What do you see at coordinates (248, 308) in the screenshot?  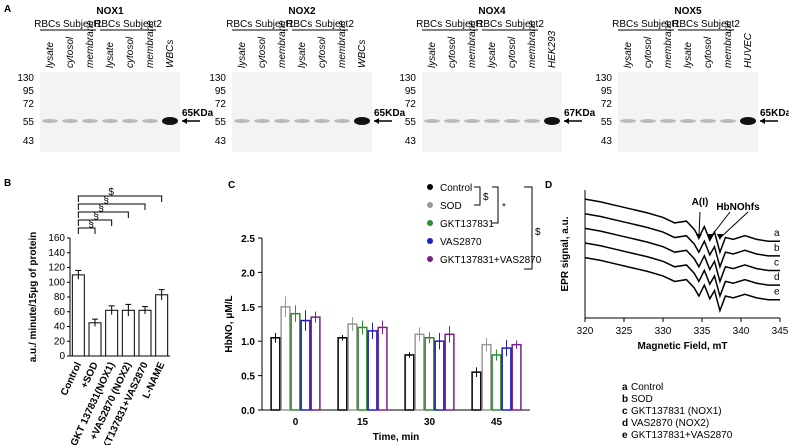 I see `y-tick-label: 1.5` at bounding box center [248, 308].